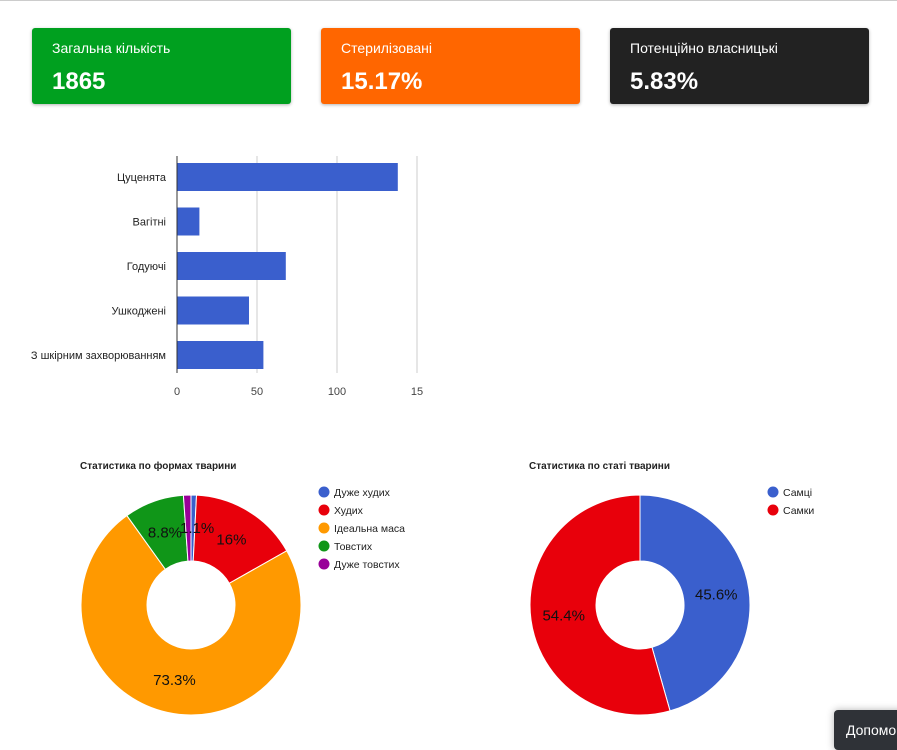 This screenshot has height=750, width=897. I want to click on legend-item: Дуже товстих, so click(367, 565).